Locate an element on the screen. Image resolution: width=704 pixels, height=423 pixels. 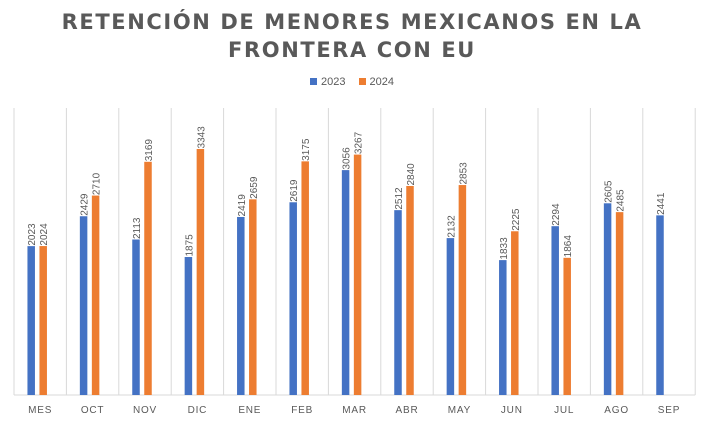
bar-2024-feb is located at coordinates (305, 278).